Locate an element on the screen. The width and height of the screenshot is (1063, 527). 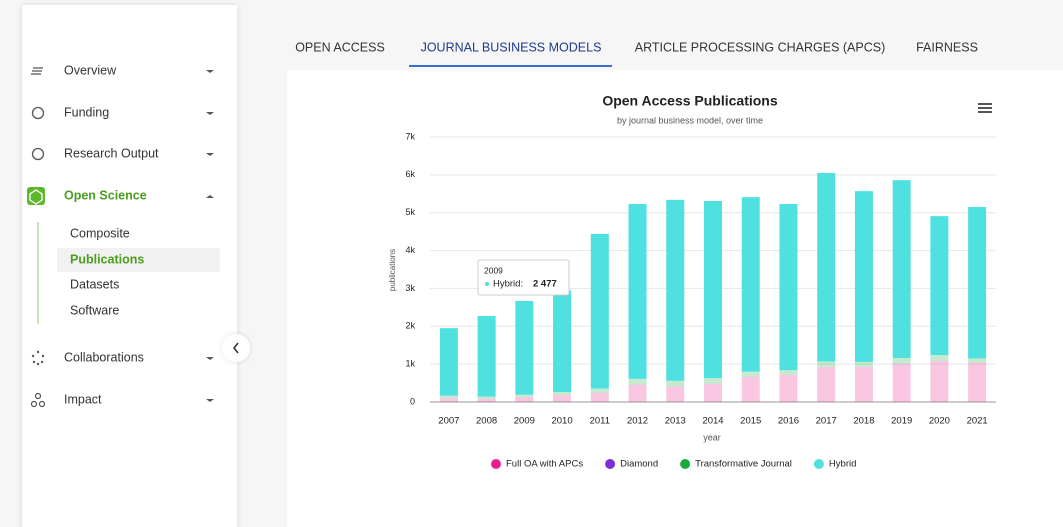
x-tick-label: 2007 is located at coordinates (448, 421).